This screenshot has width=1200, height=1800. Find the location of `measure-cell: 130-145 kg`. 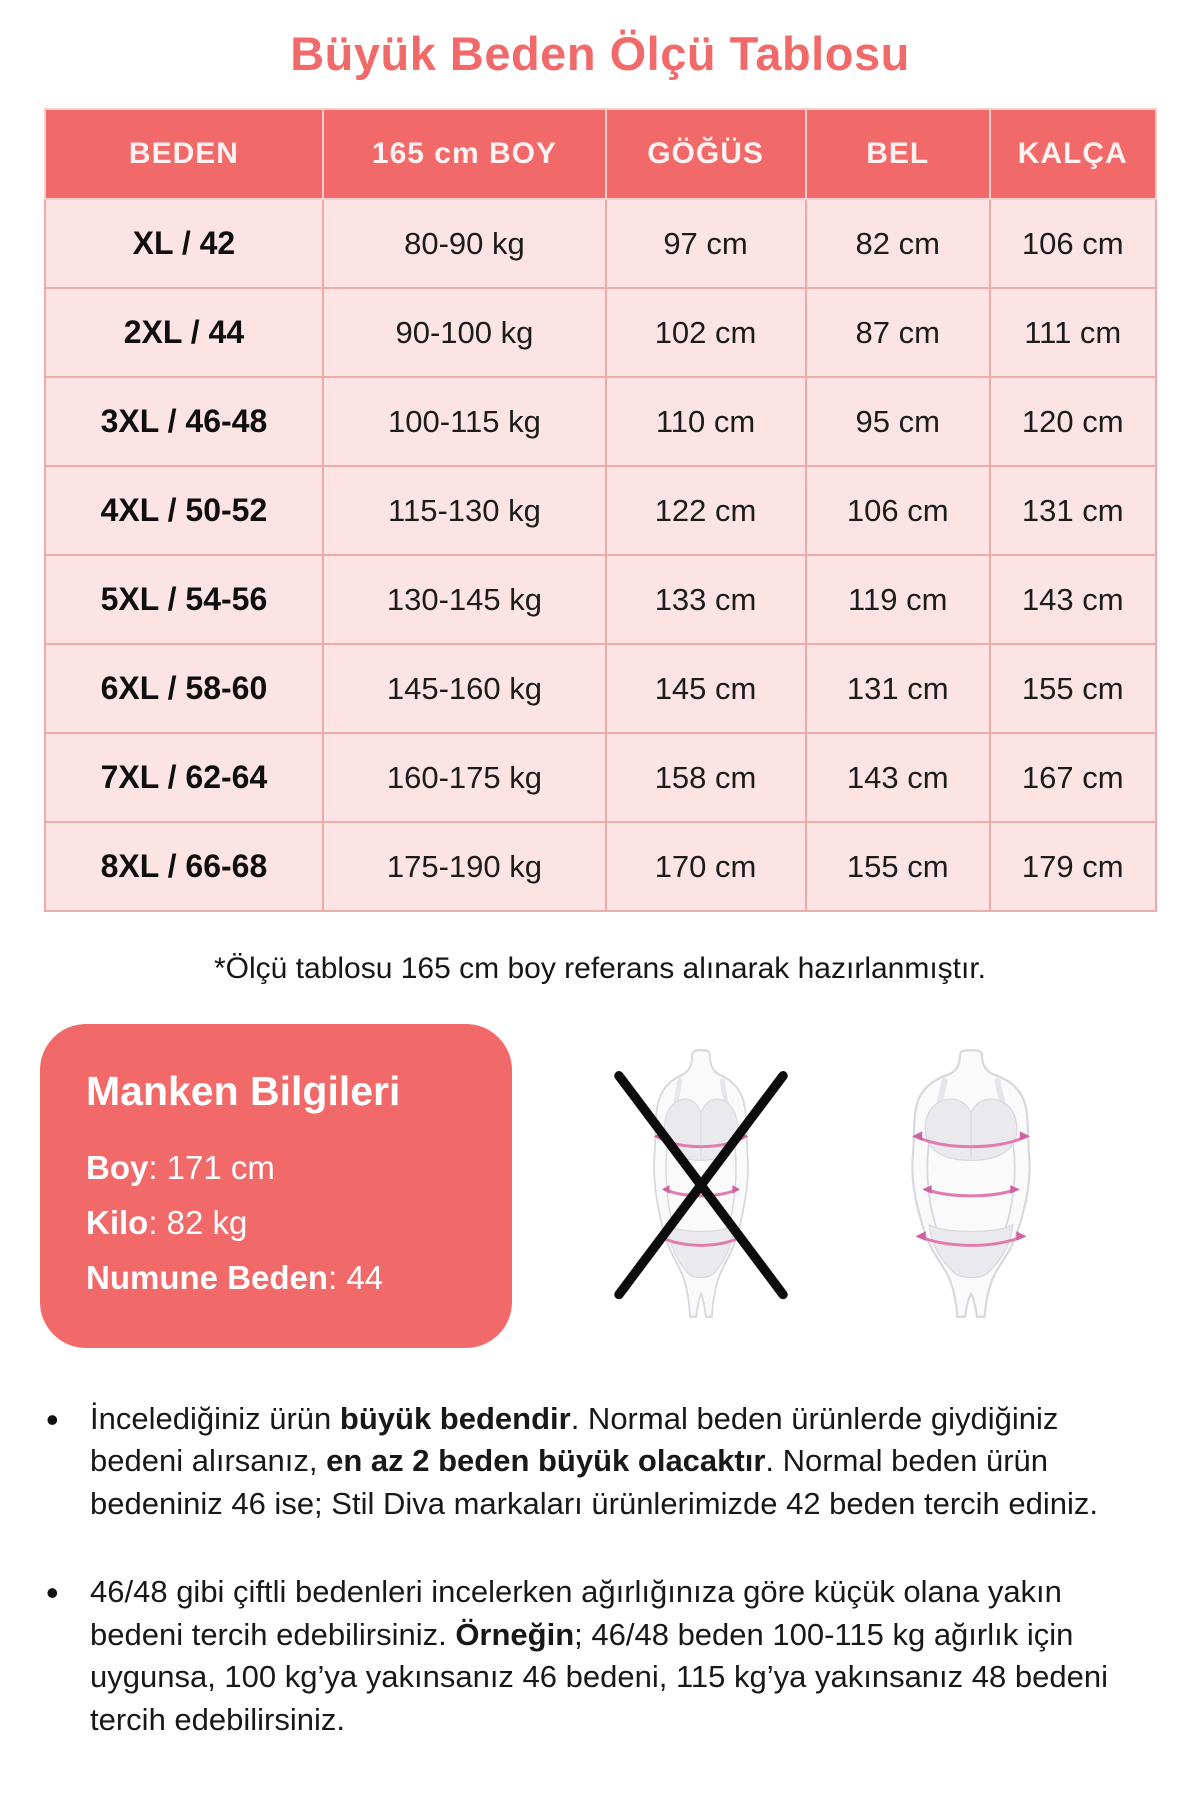

measure-cell: 130-145 kg is located at coordinates (464, 599).